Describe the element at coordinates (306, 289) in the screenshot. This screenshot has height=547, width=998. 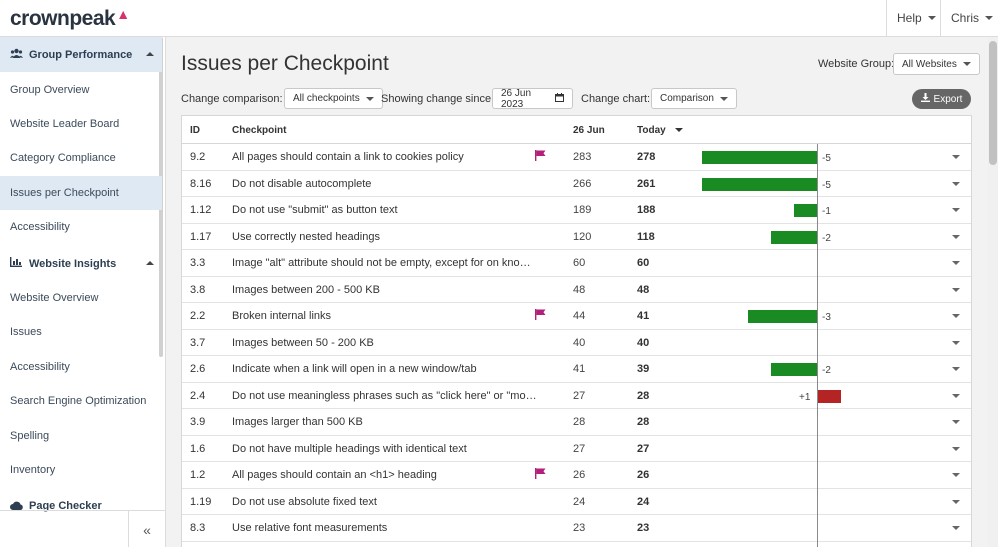
I see `checkpoint-name: Images between 200 - 500 KB` at that location.